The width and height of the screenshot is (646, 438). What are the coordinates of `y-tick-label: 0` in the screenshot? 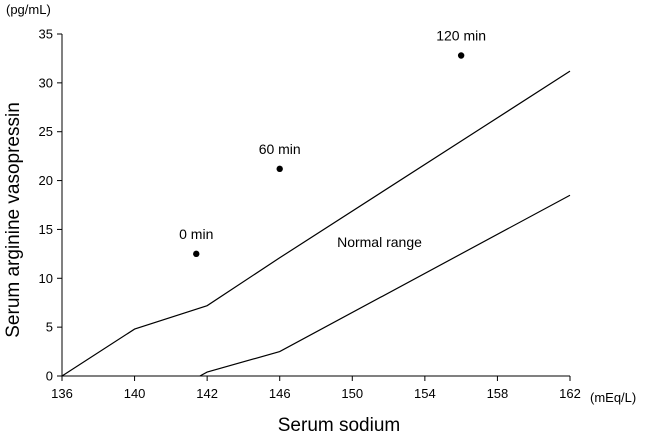 It's located at (49, 376).